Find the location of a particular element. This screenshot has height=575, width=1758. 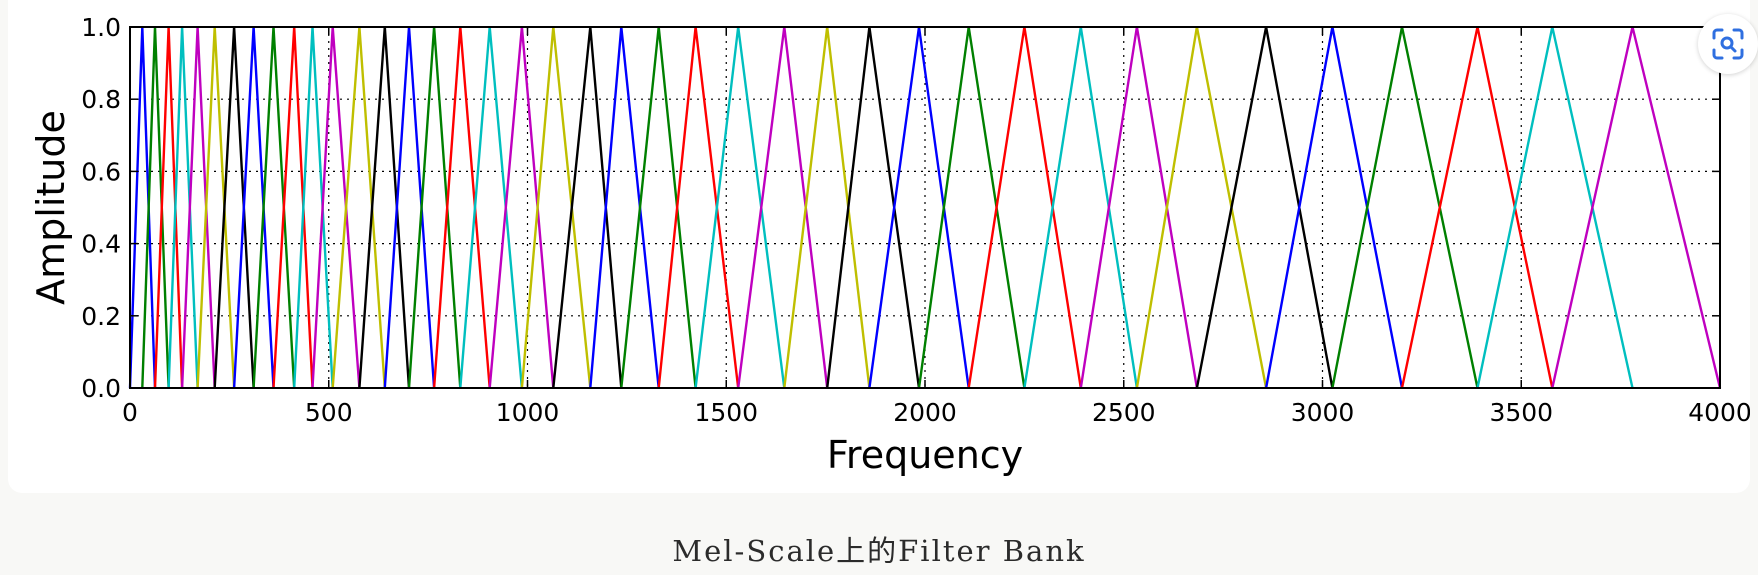

x-tick-label: 1500 is located at coordinates (726, 412).